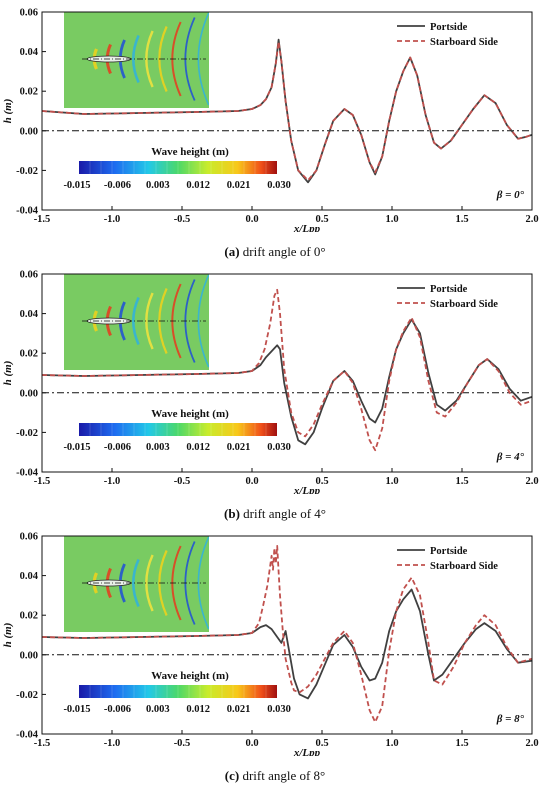  What do you see at coordinates (510, 457) in the screenshot?
I see `beta-label: β = 4°` at bounding box center [510, 457].